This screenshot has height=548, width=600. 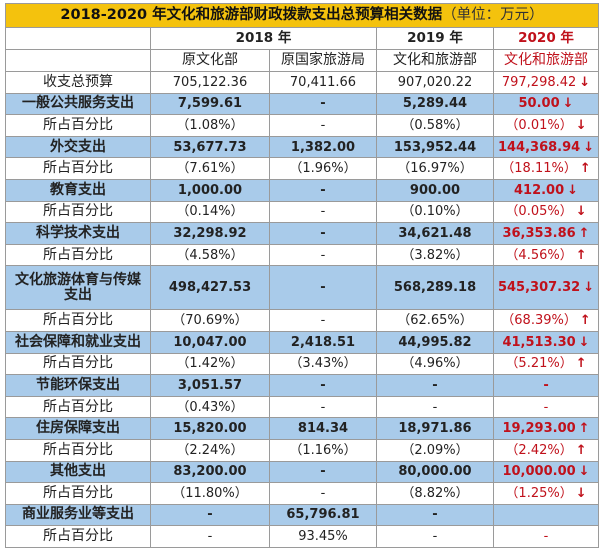 What do you see at coordinates (323, 147) in the screenshot?
I see `value-text: 1,382.00` at bounding box center [323, 147].